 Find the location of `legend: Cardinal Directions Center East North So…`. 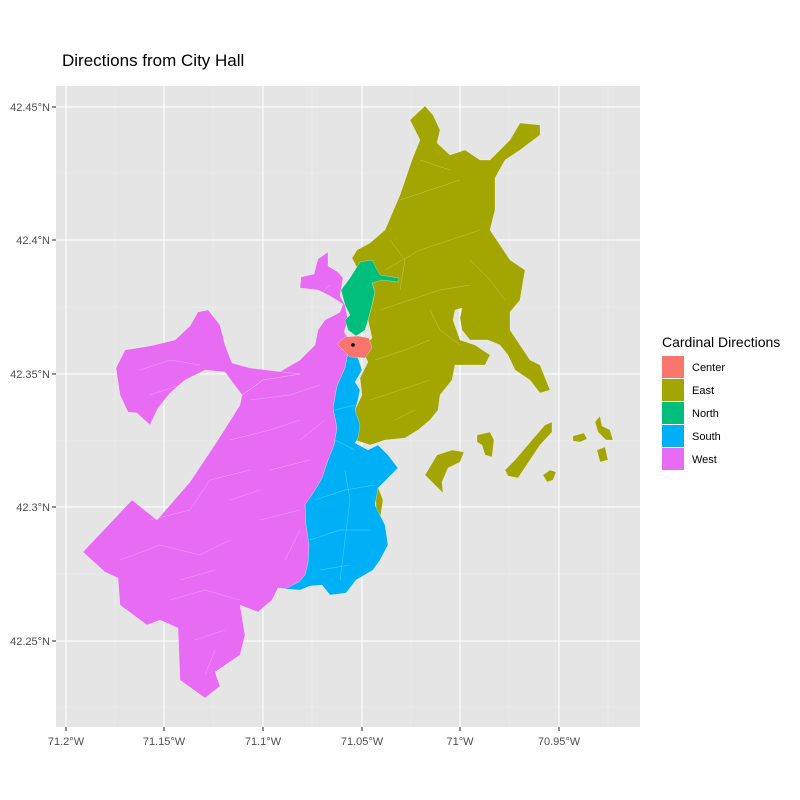

legend: Cardinal Directions Center East North So… is located at coordinates (721, 402).